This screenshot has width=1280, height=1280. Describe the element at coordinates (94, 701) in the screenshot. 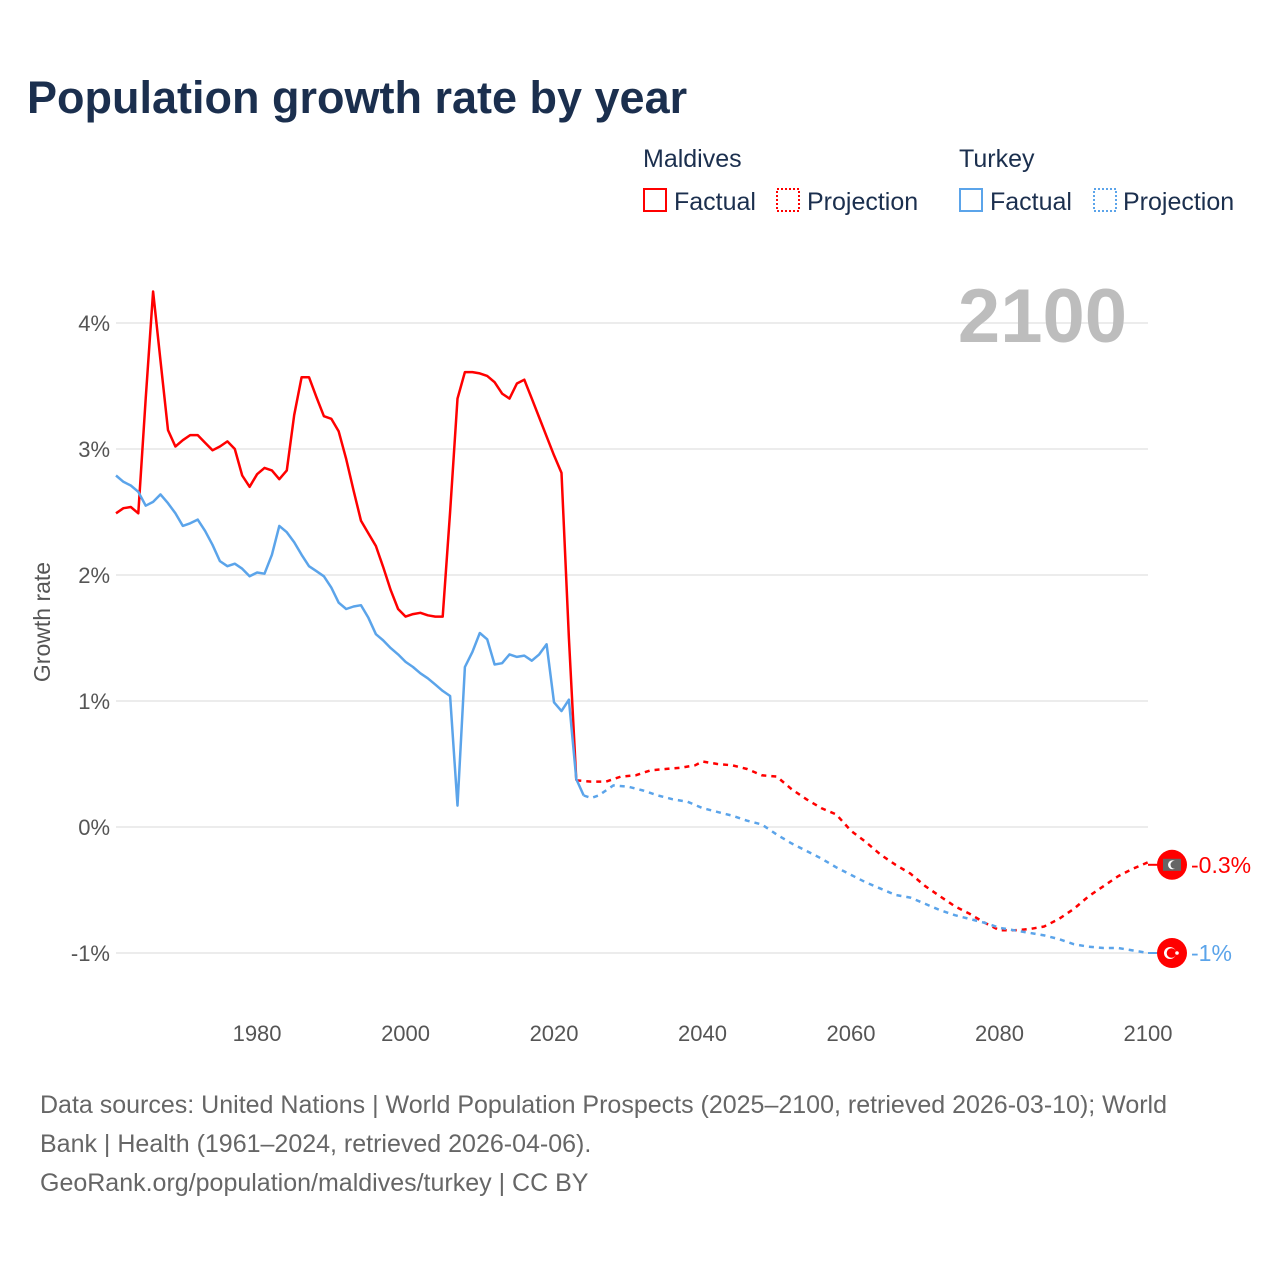

I see `y-tick-label: 1%` at that location.